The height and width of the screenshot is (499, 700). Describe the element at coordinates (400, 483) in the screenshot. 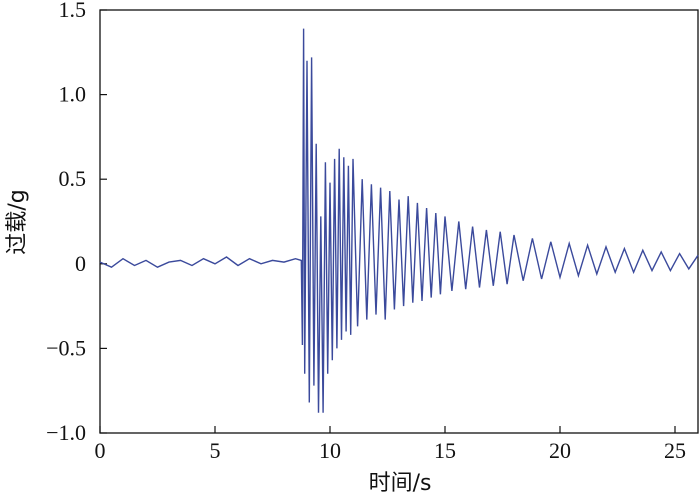

I see `x-axis-title: 时间/s` at that location.